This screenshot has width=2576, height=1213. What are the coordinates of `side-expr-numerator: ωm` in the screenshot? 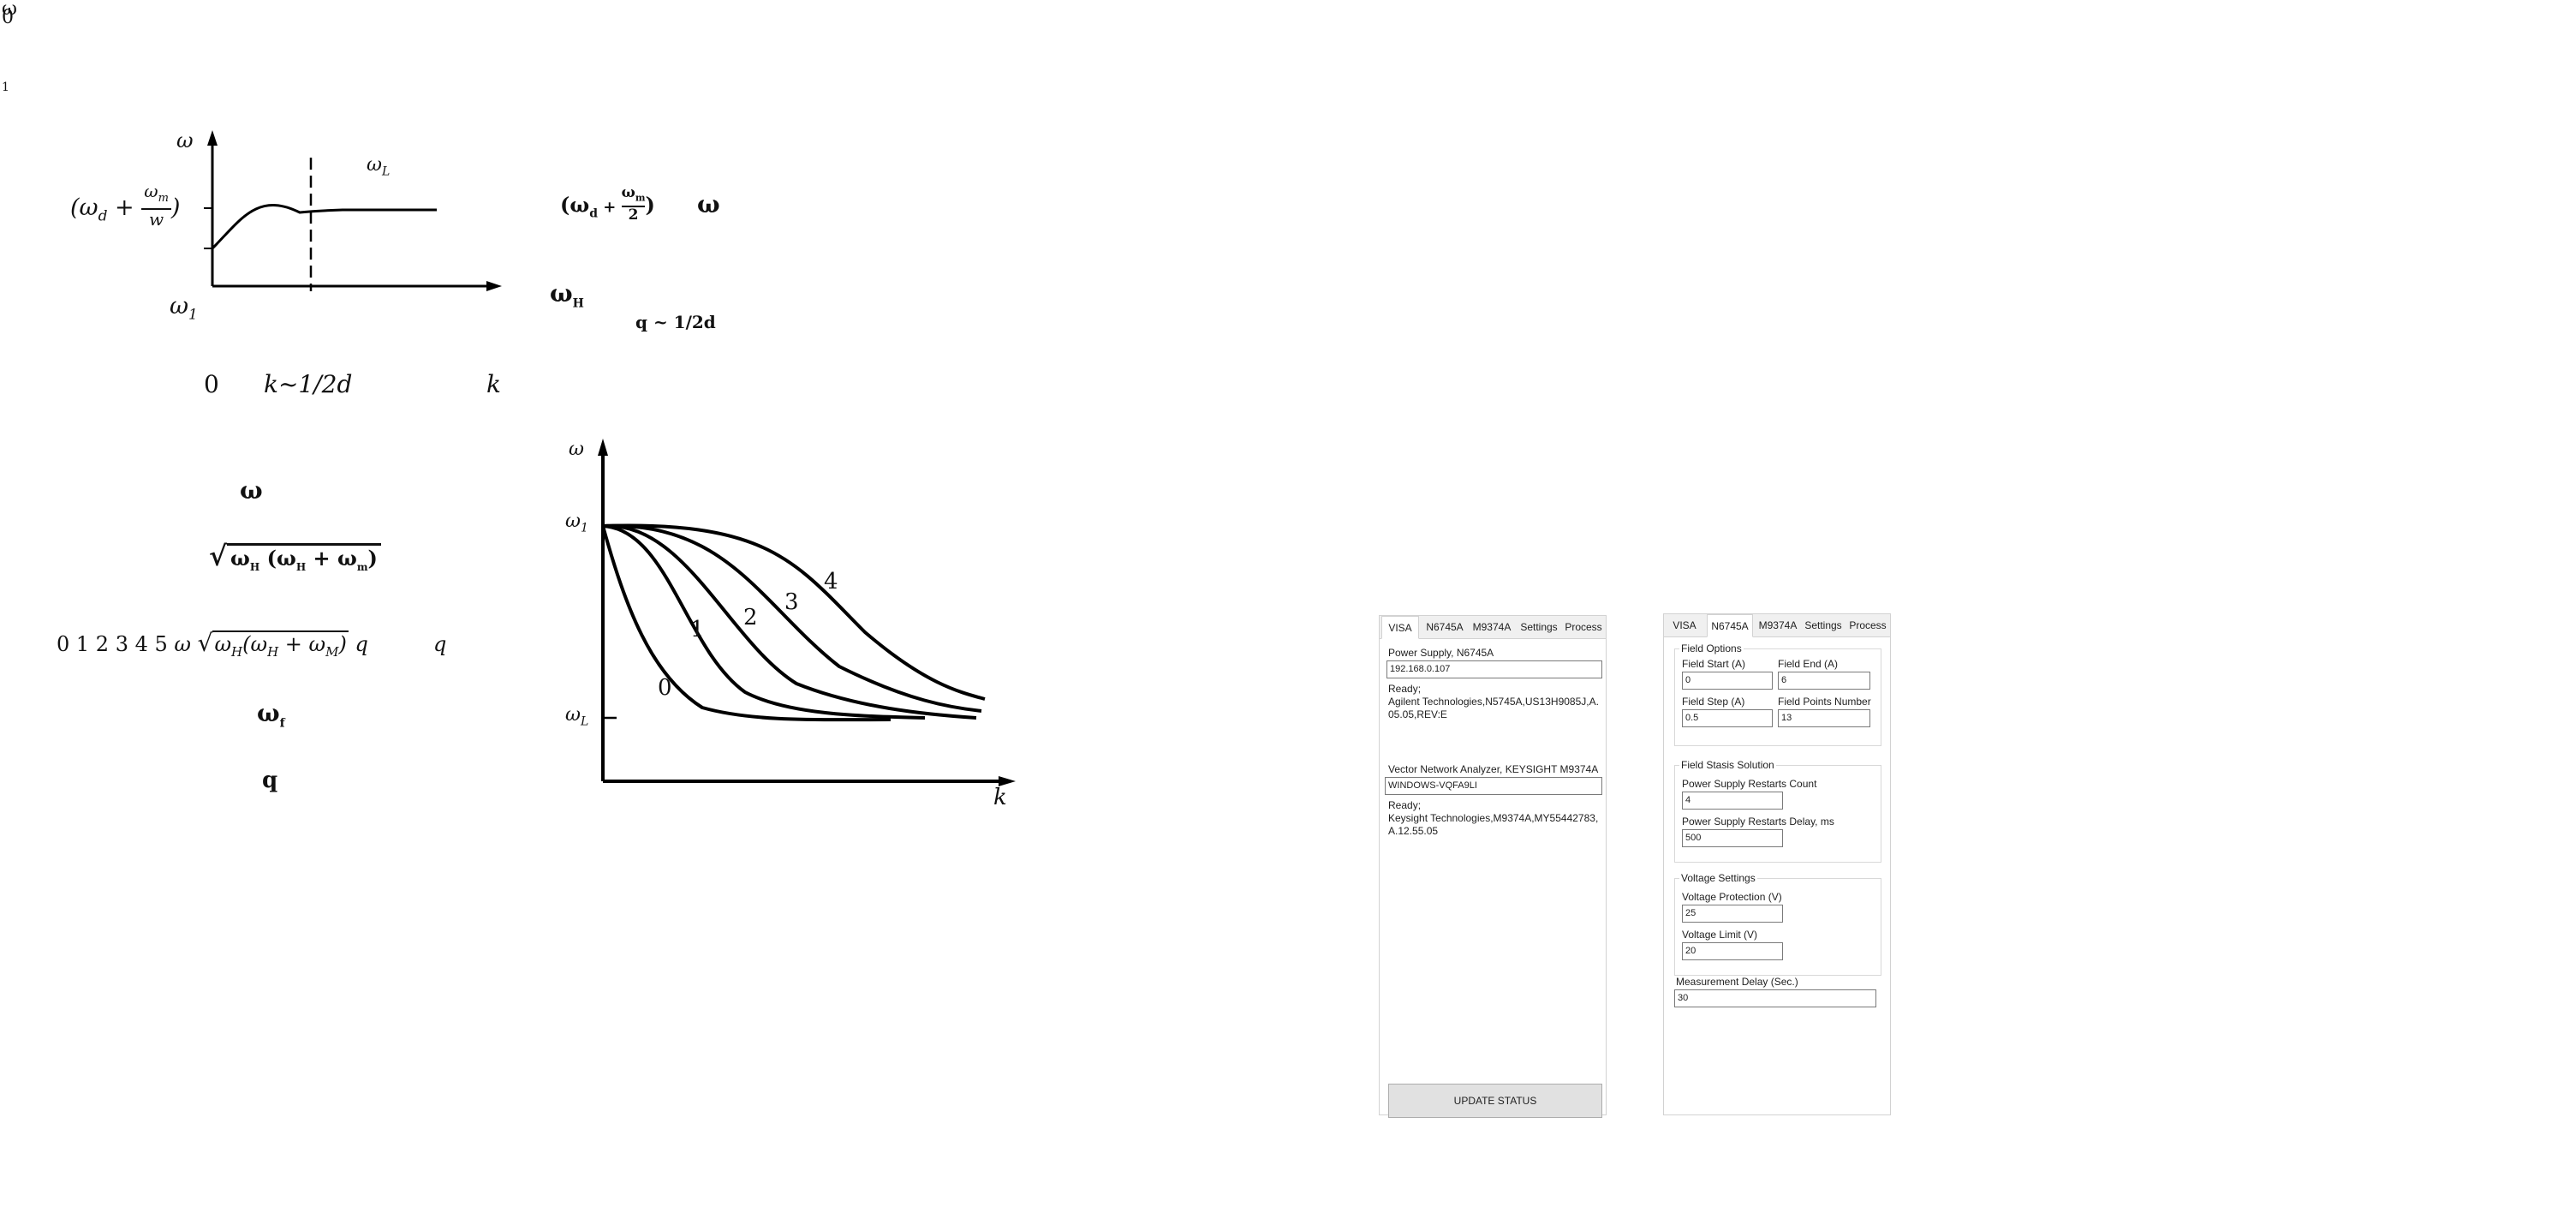 It's located at (633, 196).